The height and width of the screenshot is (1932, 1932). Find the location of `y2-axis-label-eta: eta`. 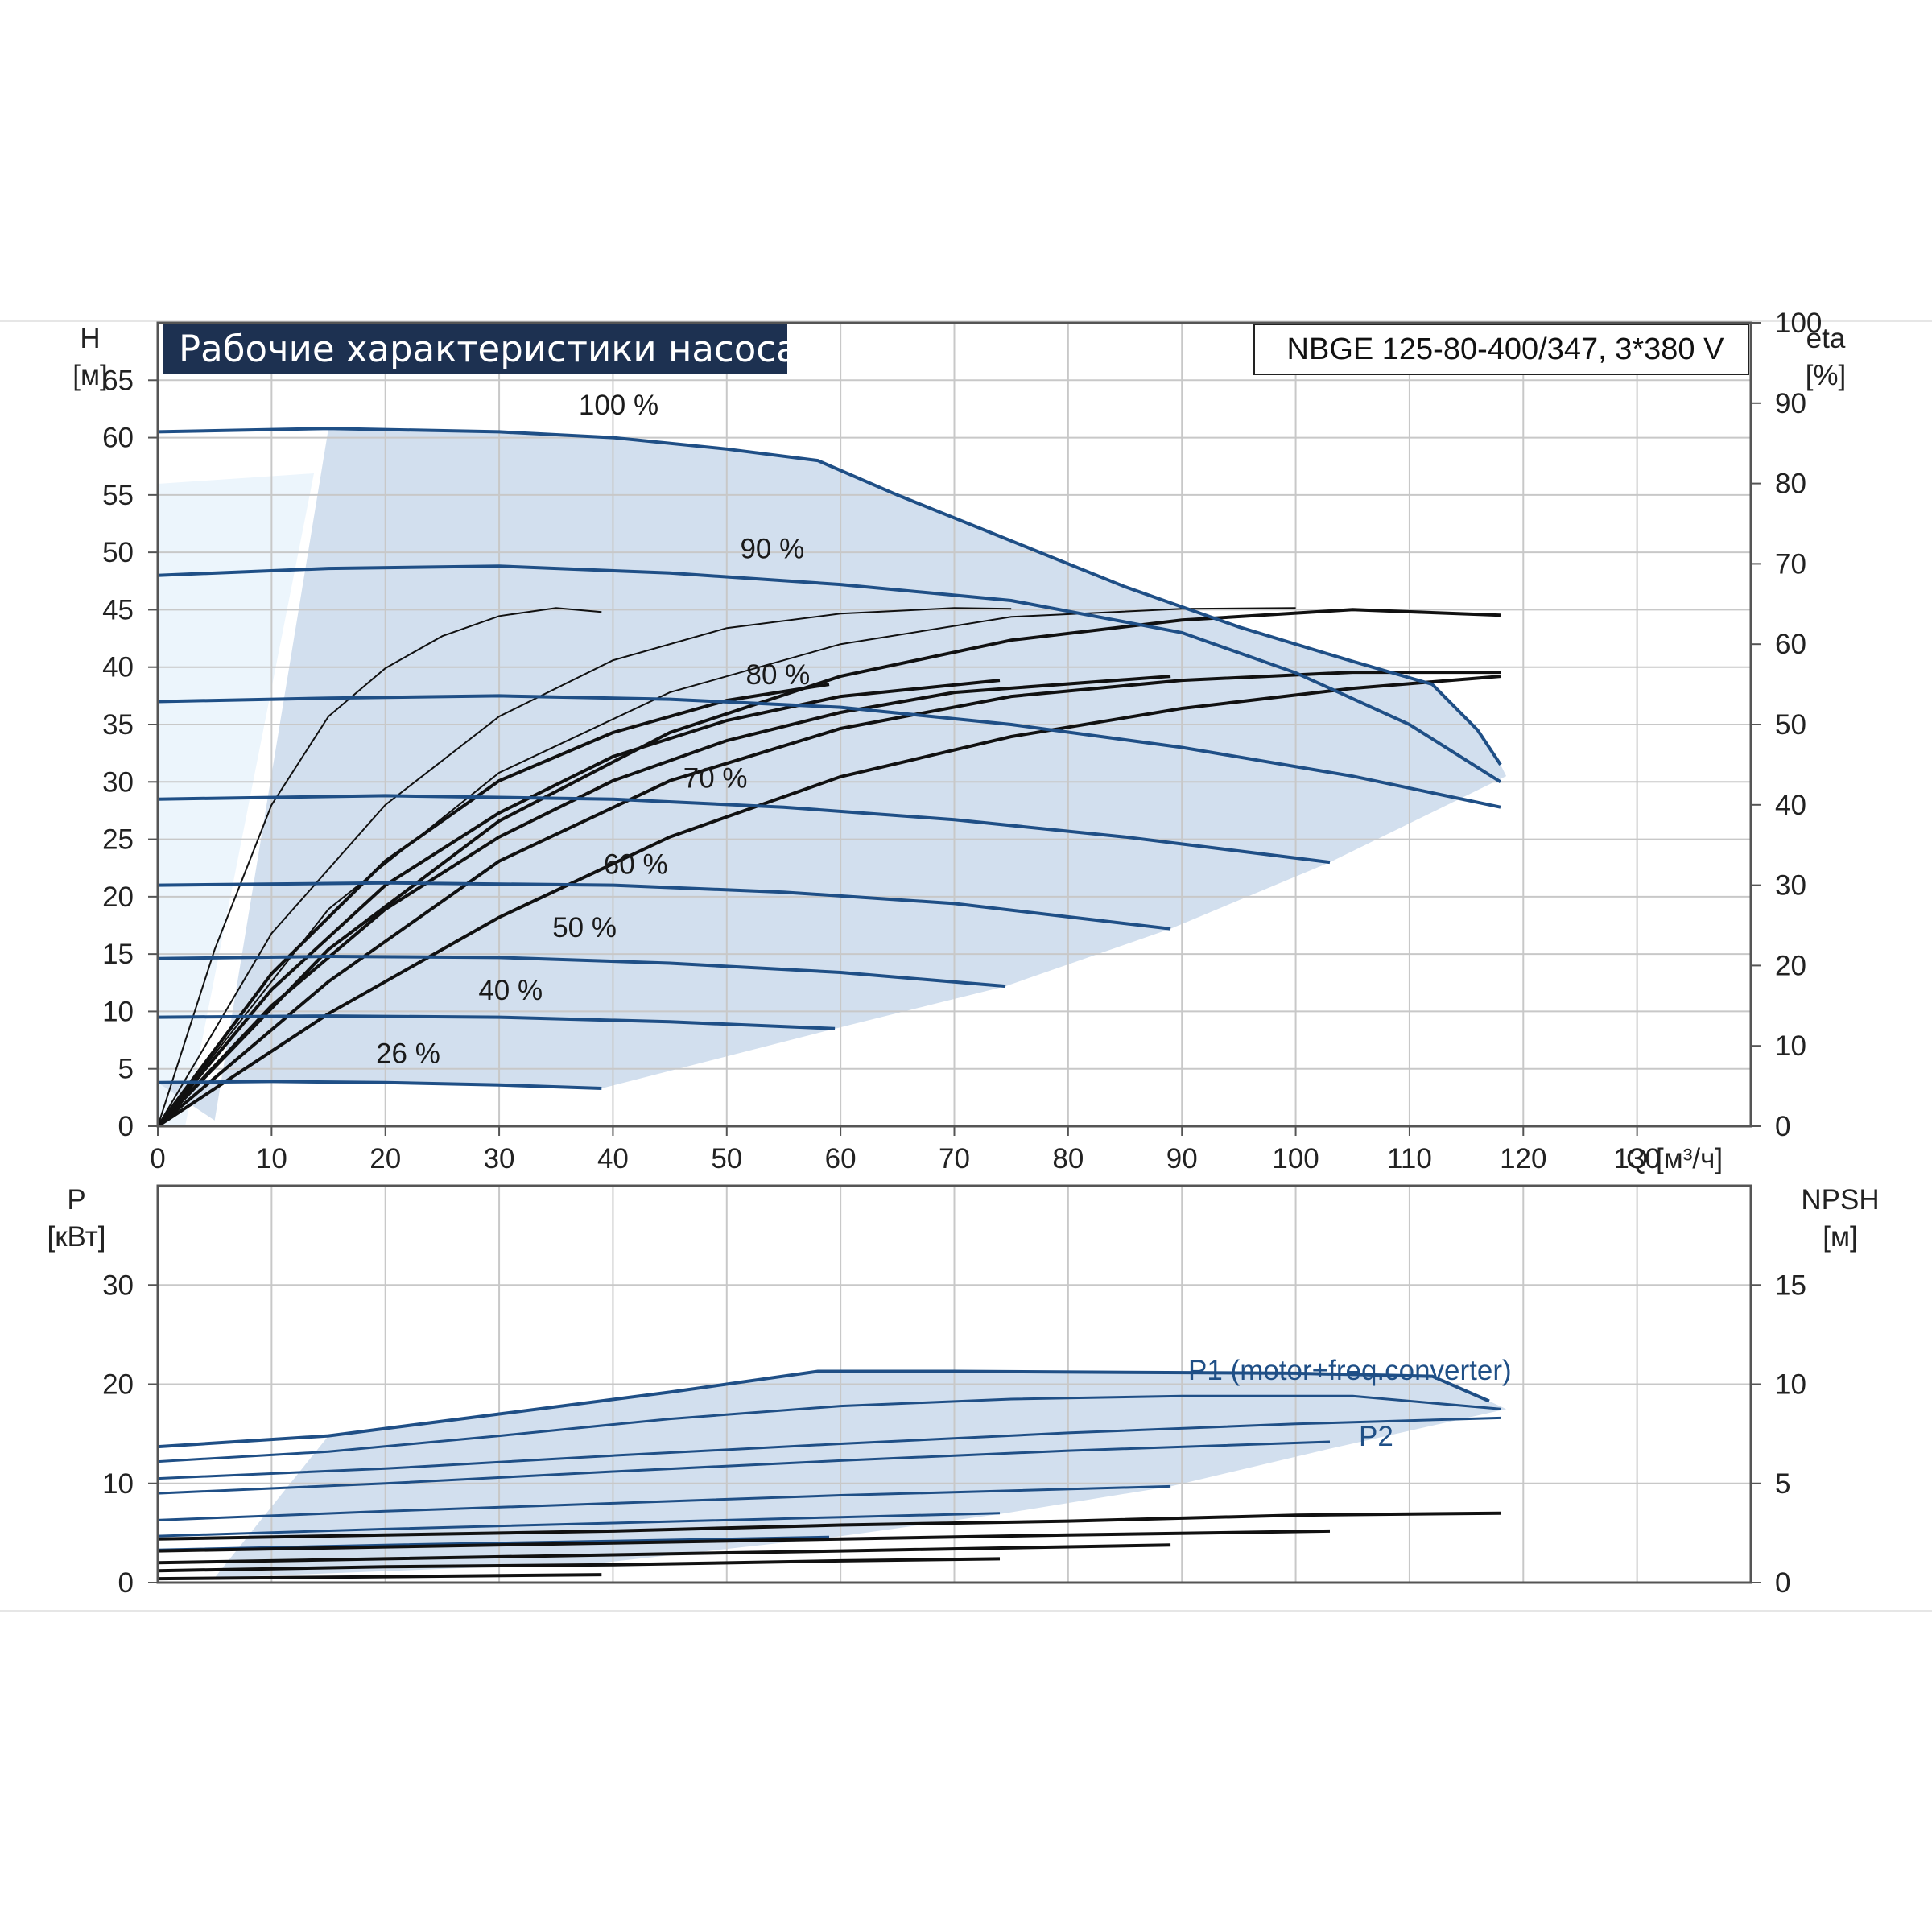

y2-axis-label-eta: eta is located at coordinates (1826, 338).